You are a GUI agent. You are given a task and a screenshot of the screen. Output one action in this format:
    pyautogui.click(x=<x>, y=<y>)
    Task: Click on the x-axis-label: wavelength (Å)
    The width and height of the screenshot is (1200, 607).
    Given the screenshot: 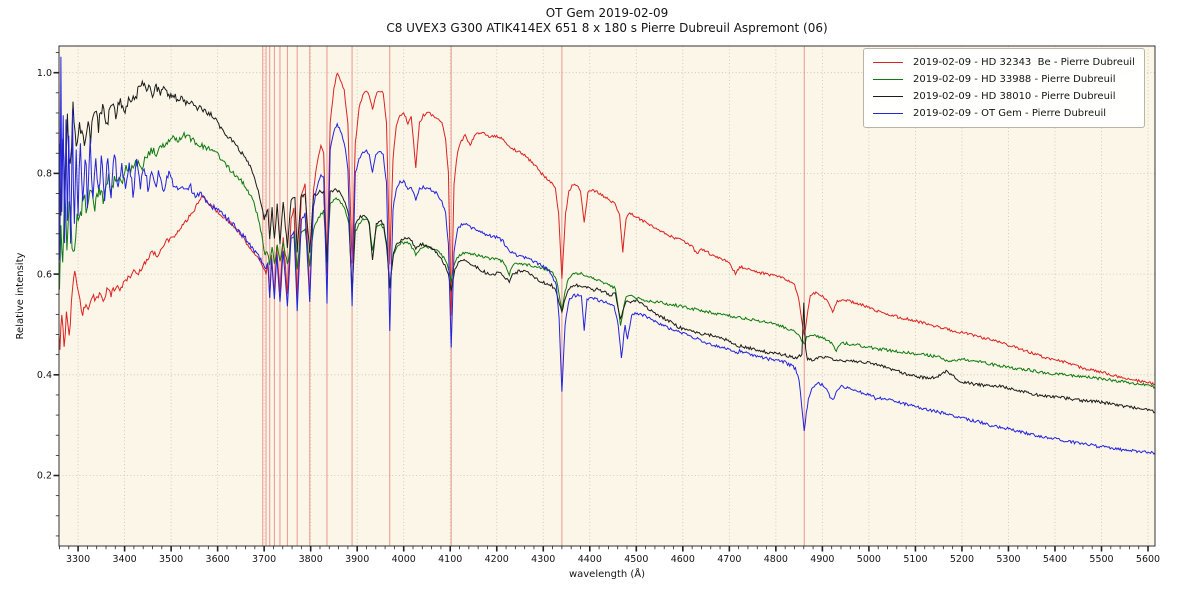 What is the action you would take?
    pyautogui.click(x=607, y=574)
    